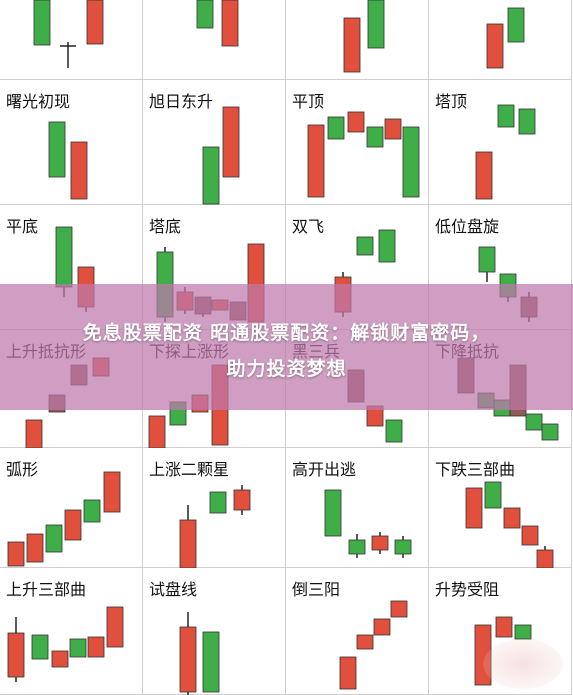 This screenshot has width=573, height=695. I want to click on pattern-cell: 试盘线, so click(214, 631).